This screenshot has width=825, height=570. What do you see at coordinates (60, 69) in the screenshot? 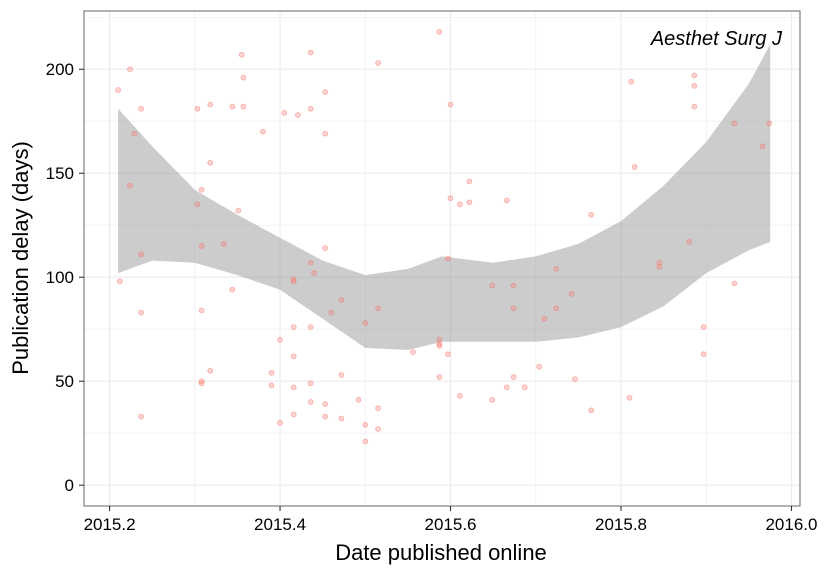
I see `y-tick-label: 200` at bounding box center [60, 69].